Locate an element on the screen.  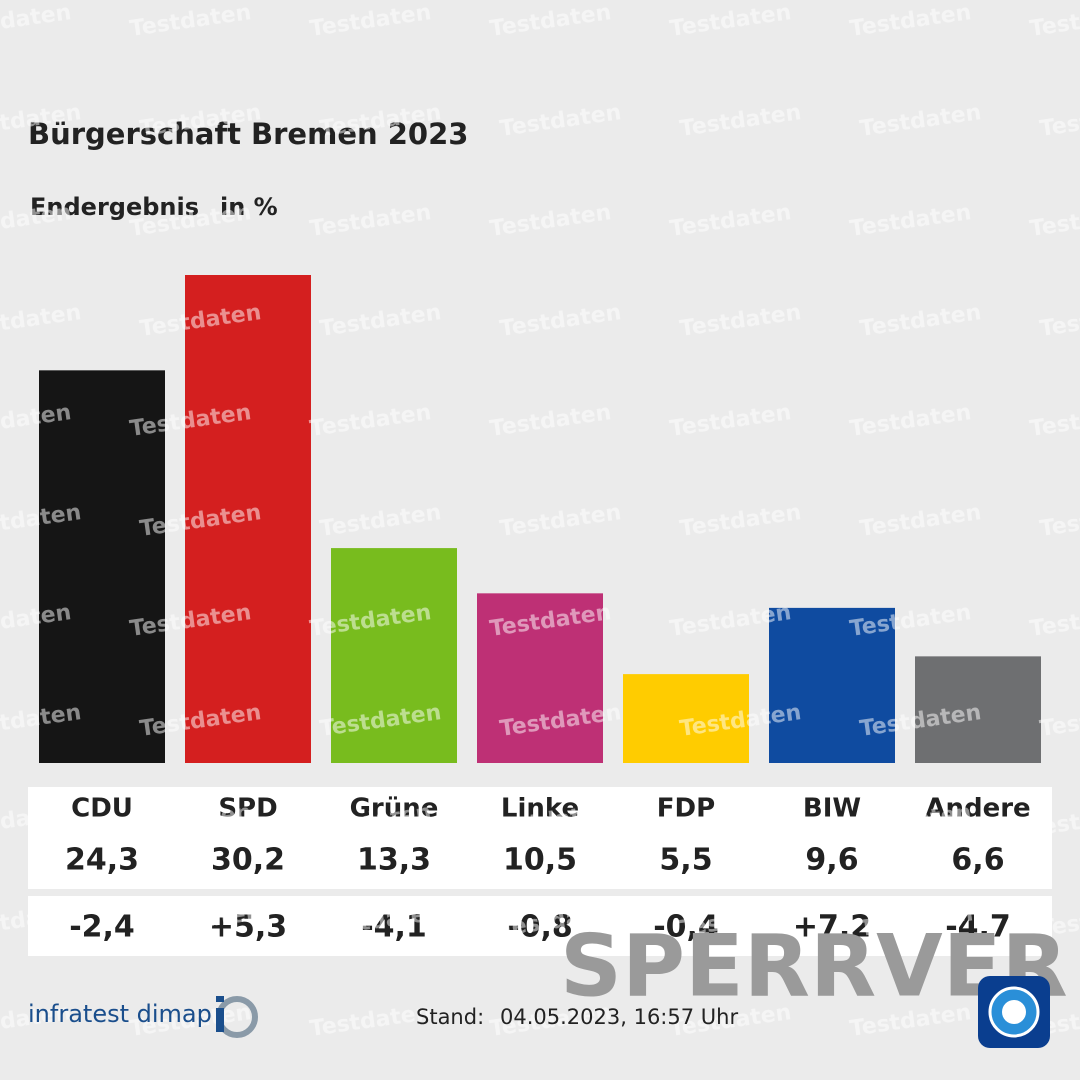
category-label: CDU is located at coordinates (102, 809).